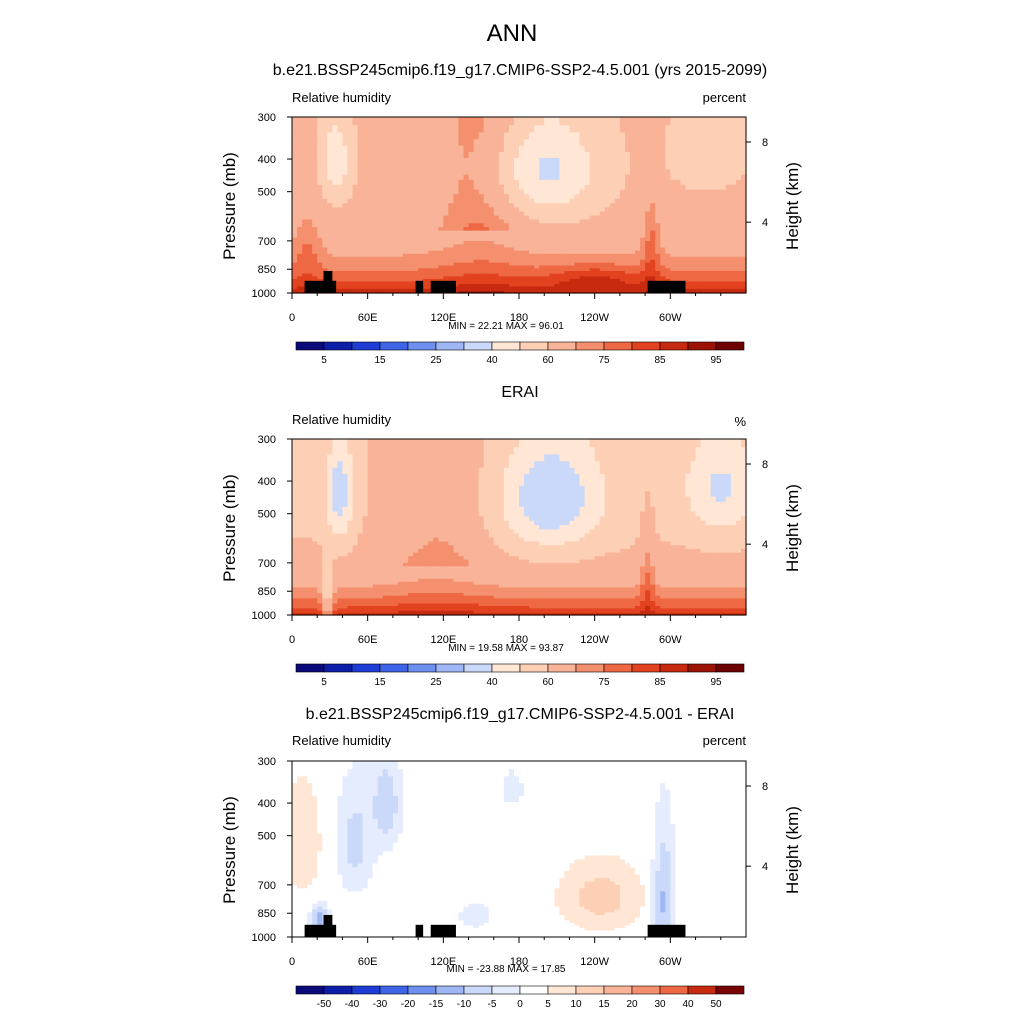 This screenshot has width=1024, height=1024. What do you see at coordinates (310, 346) in the screenshot?
I see `colorbar-swatch` at bounding box center [310, 346].